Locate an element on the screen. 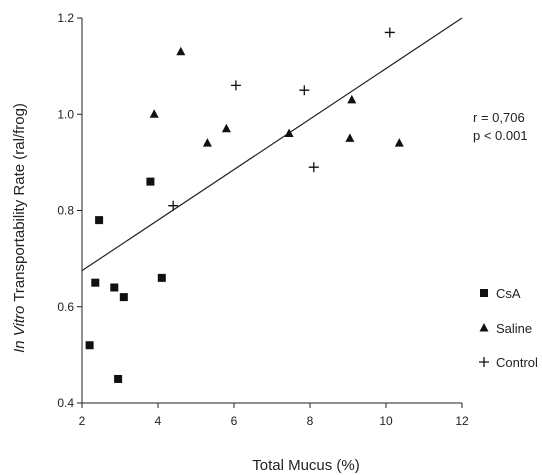 The height and width of the screenshot is (475, 542). legend-marker-saline is located at coordinates (484, 327).